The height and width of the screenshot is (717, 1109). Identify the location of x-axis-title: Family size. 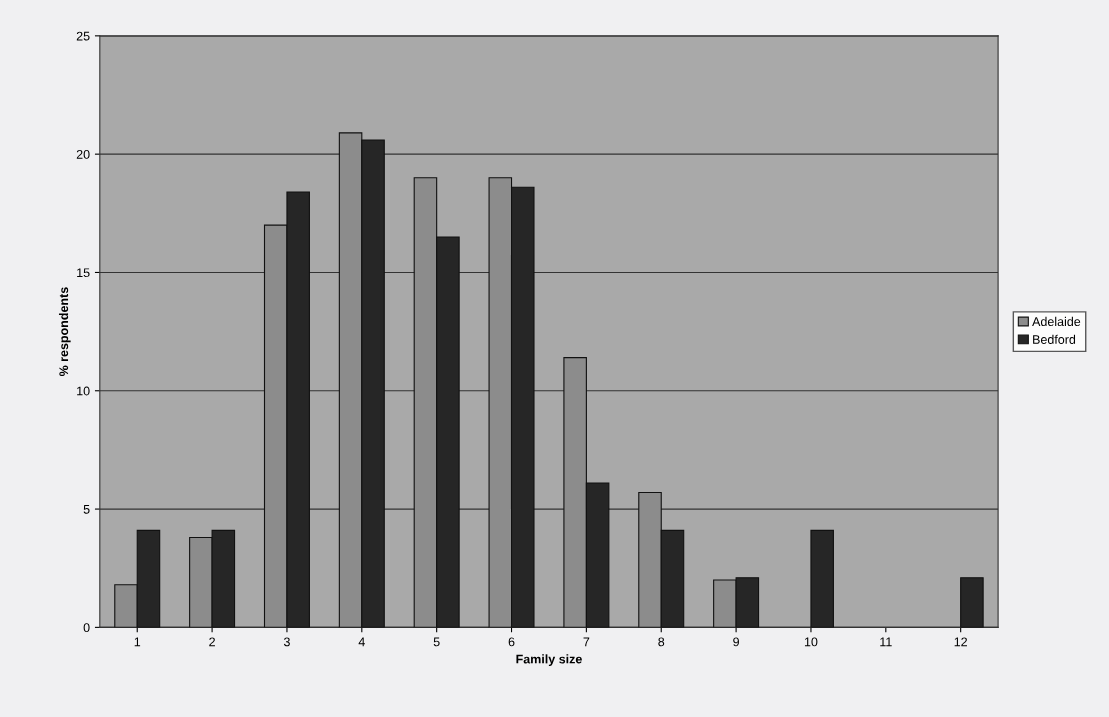
(549, 660).